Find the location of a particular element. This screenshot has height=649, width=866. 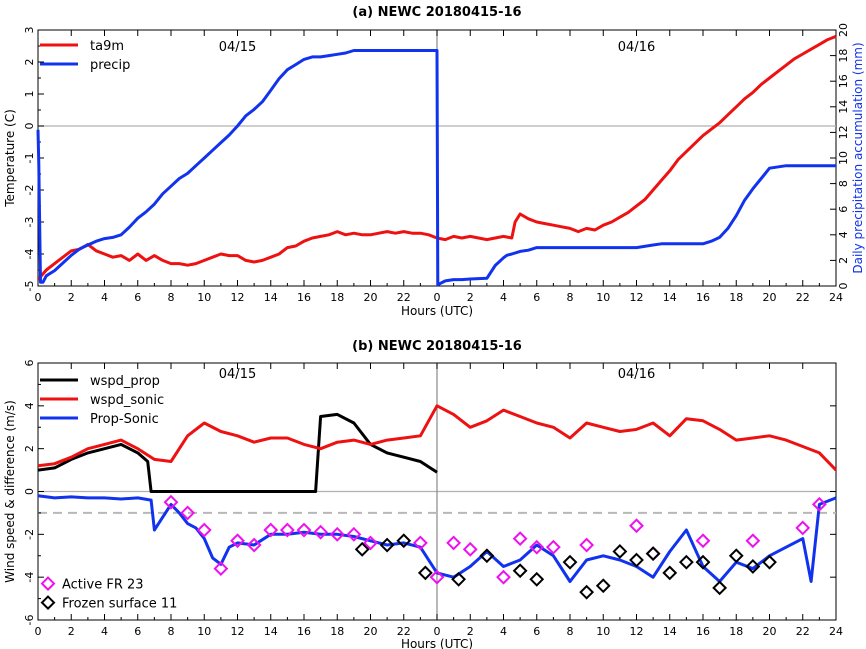

y-tick-label: -1 is located at coordinates (29, 158).